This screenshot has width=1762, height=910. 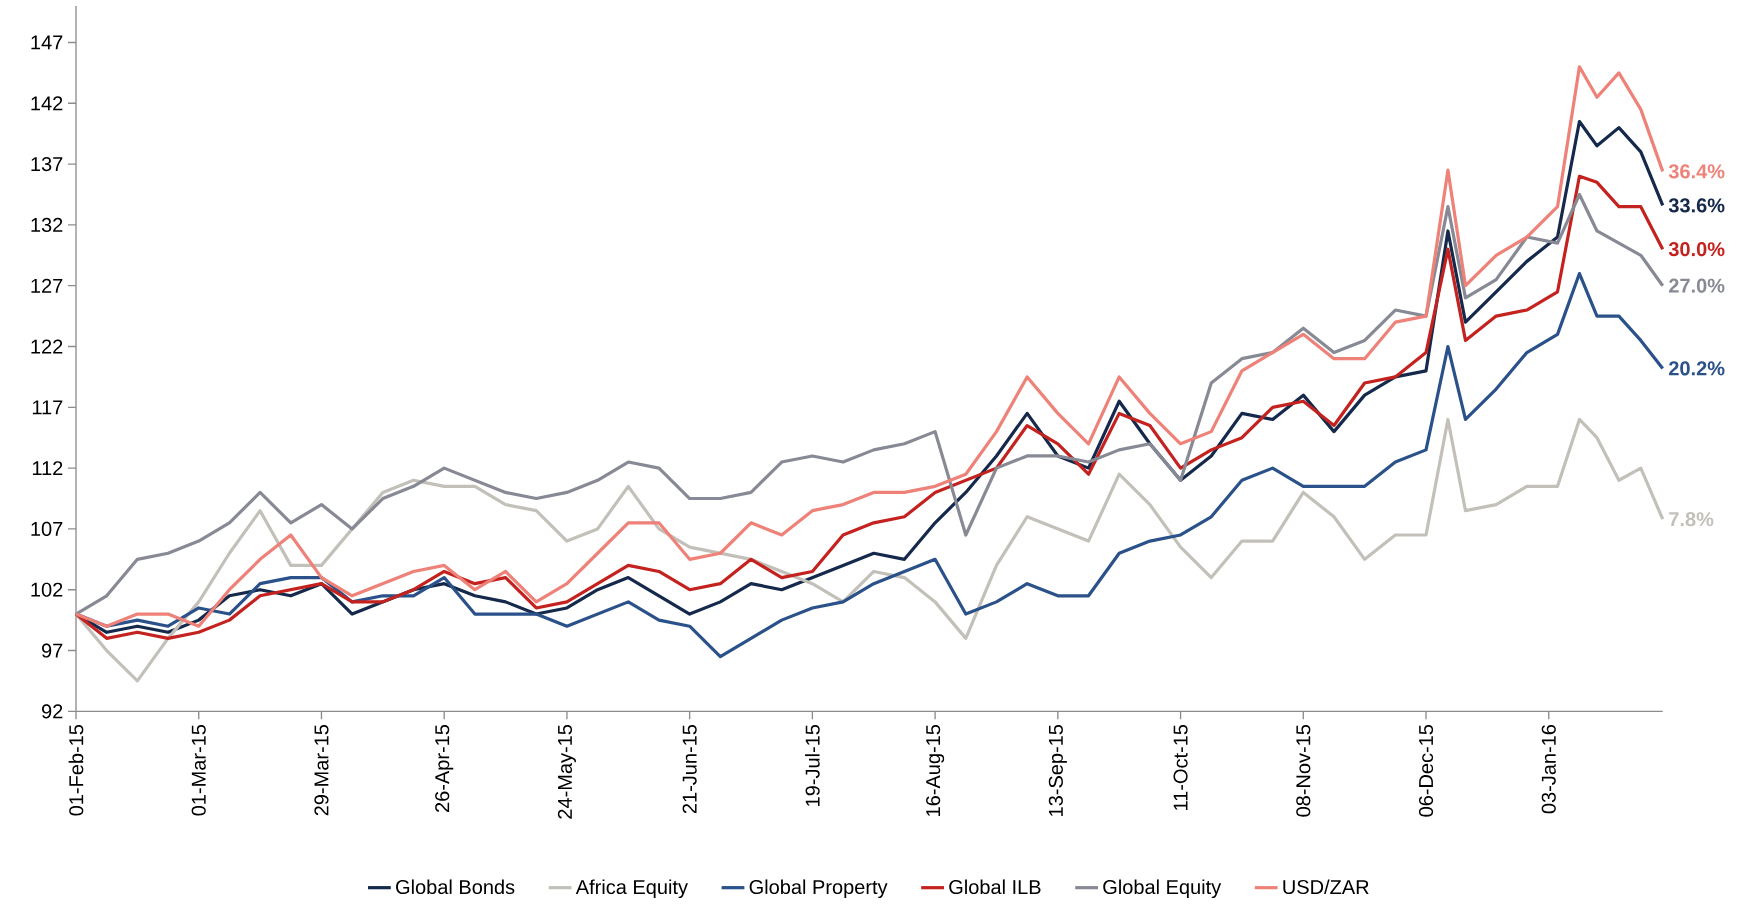 What do you see at coordinates (76, 770) in the screenshot?
I see `x-tick-label: 01-Feb-15` at bounding box center [76, 770].